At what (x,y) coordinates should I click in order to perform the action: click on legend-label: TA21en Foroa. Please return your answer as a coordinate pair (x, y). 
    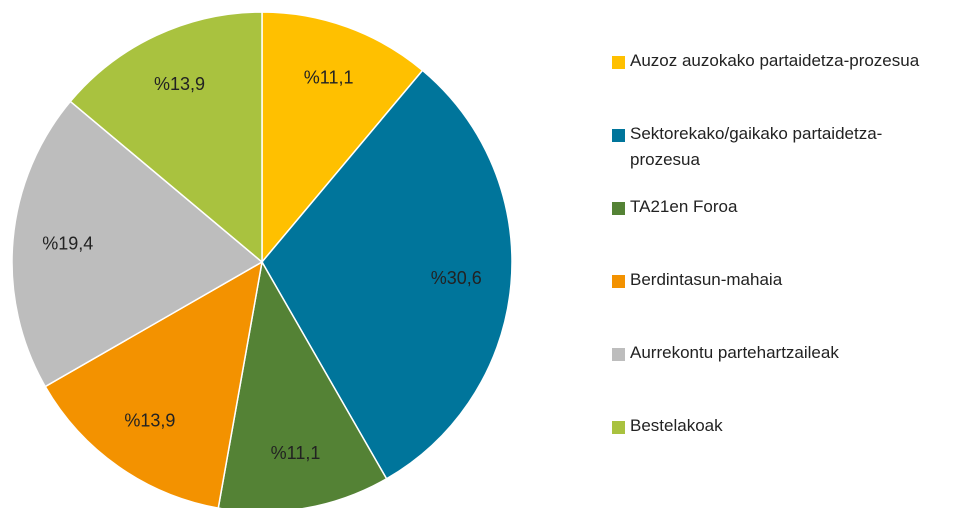
    Looking at the image, I should click on (684, 206).